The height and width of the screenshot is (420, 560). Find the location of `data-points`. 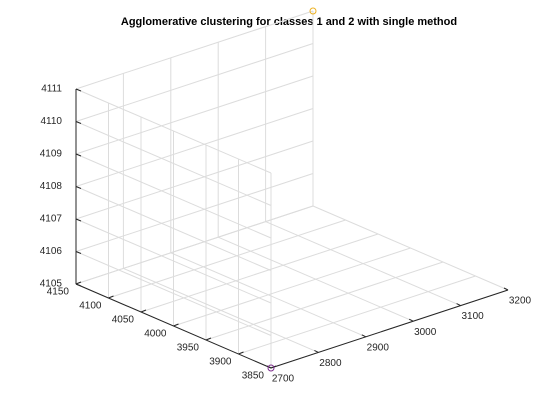

data-points is located at coordinates (292, 189).